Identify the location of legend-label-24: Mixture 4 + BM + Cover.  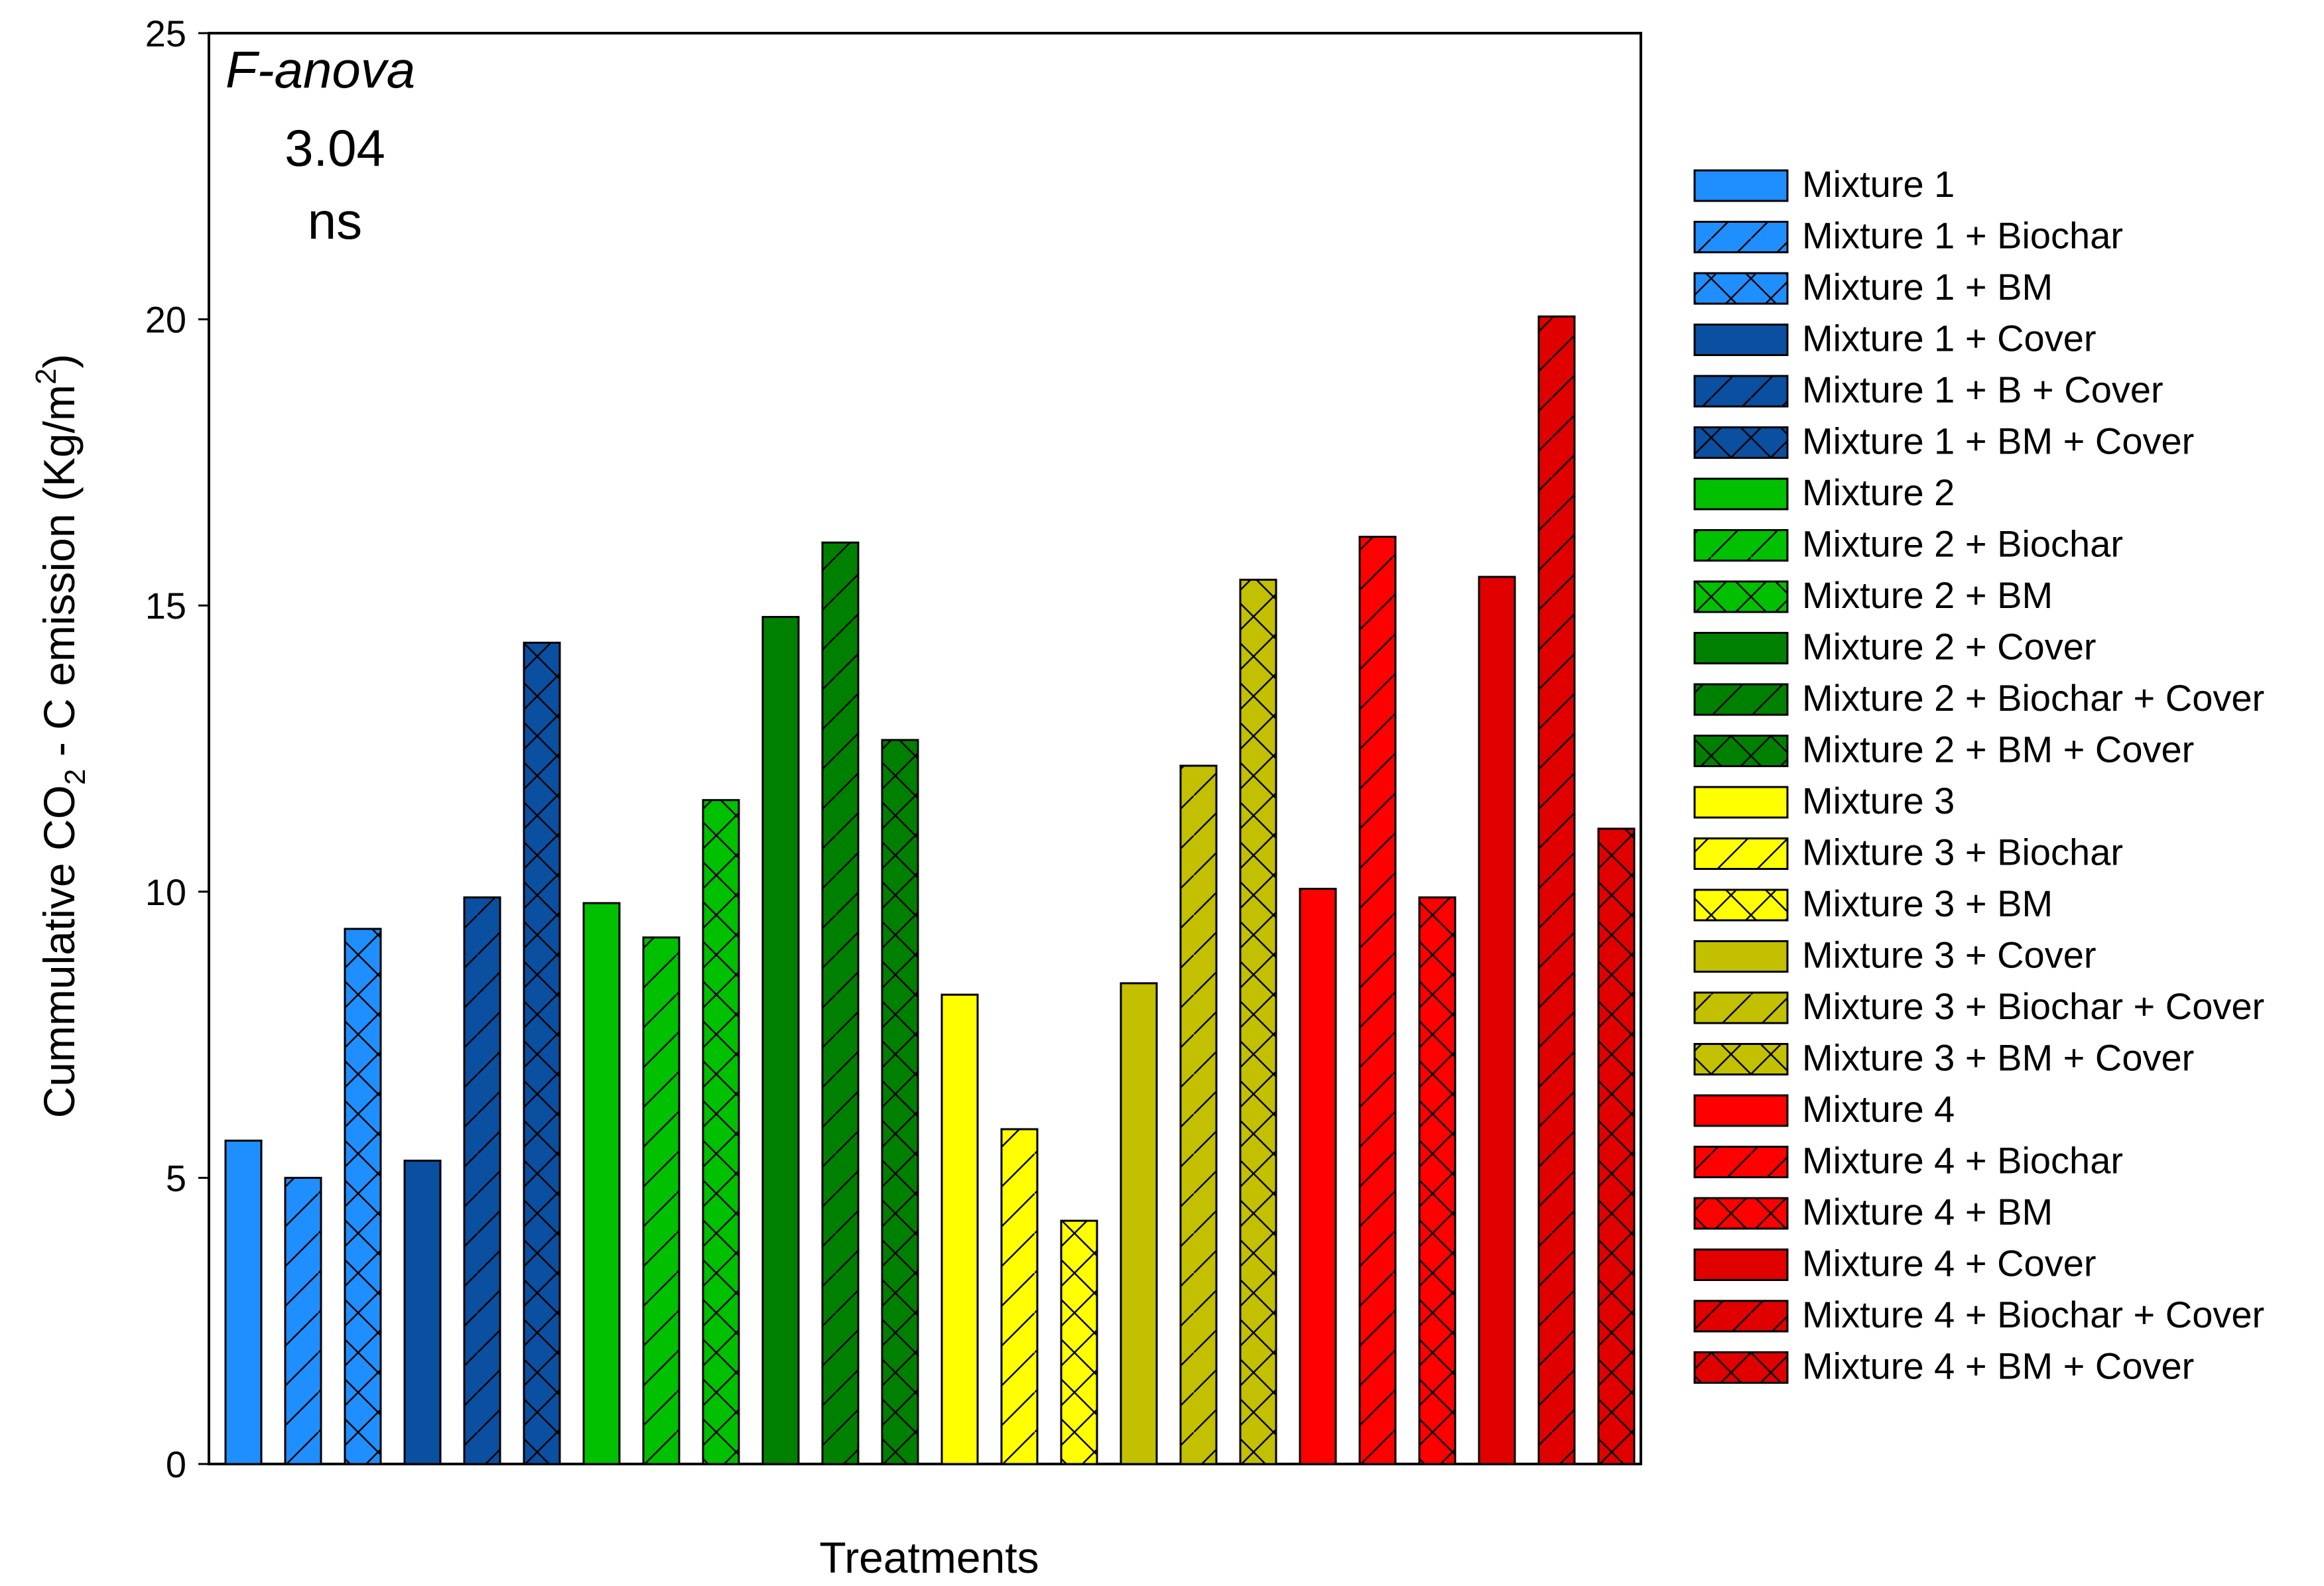
(1998, 1366).